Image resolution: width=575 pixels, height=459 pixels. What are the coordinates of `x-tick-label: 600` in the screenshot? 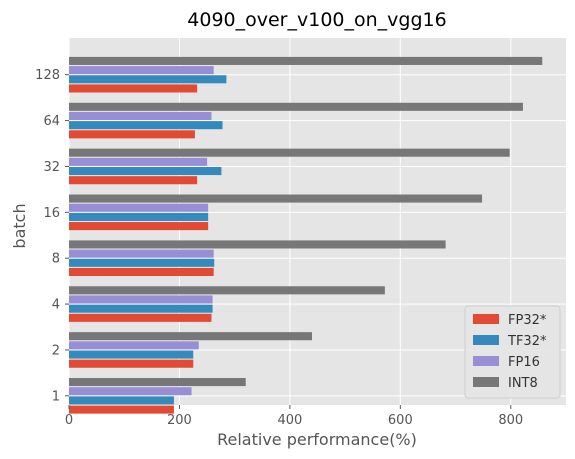 It's located at (400, 420).